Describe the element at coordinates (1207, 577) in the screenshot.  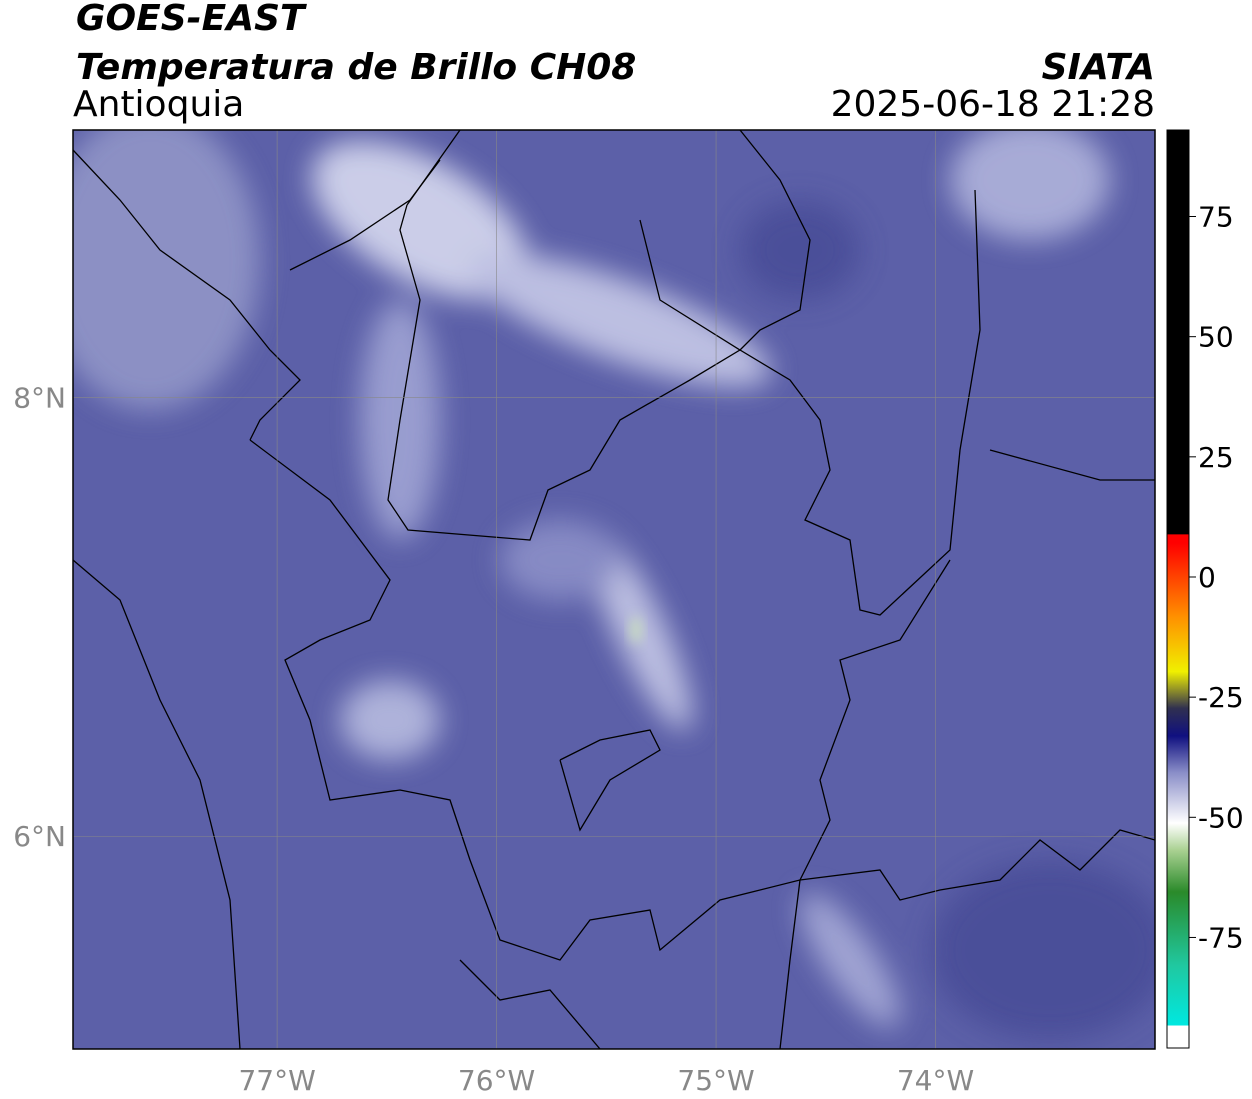
I see `colorbar-tick-label: 0` at that location.